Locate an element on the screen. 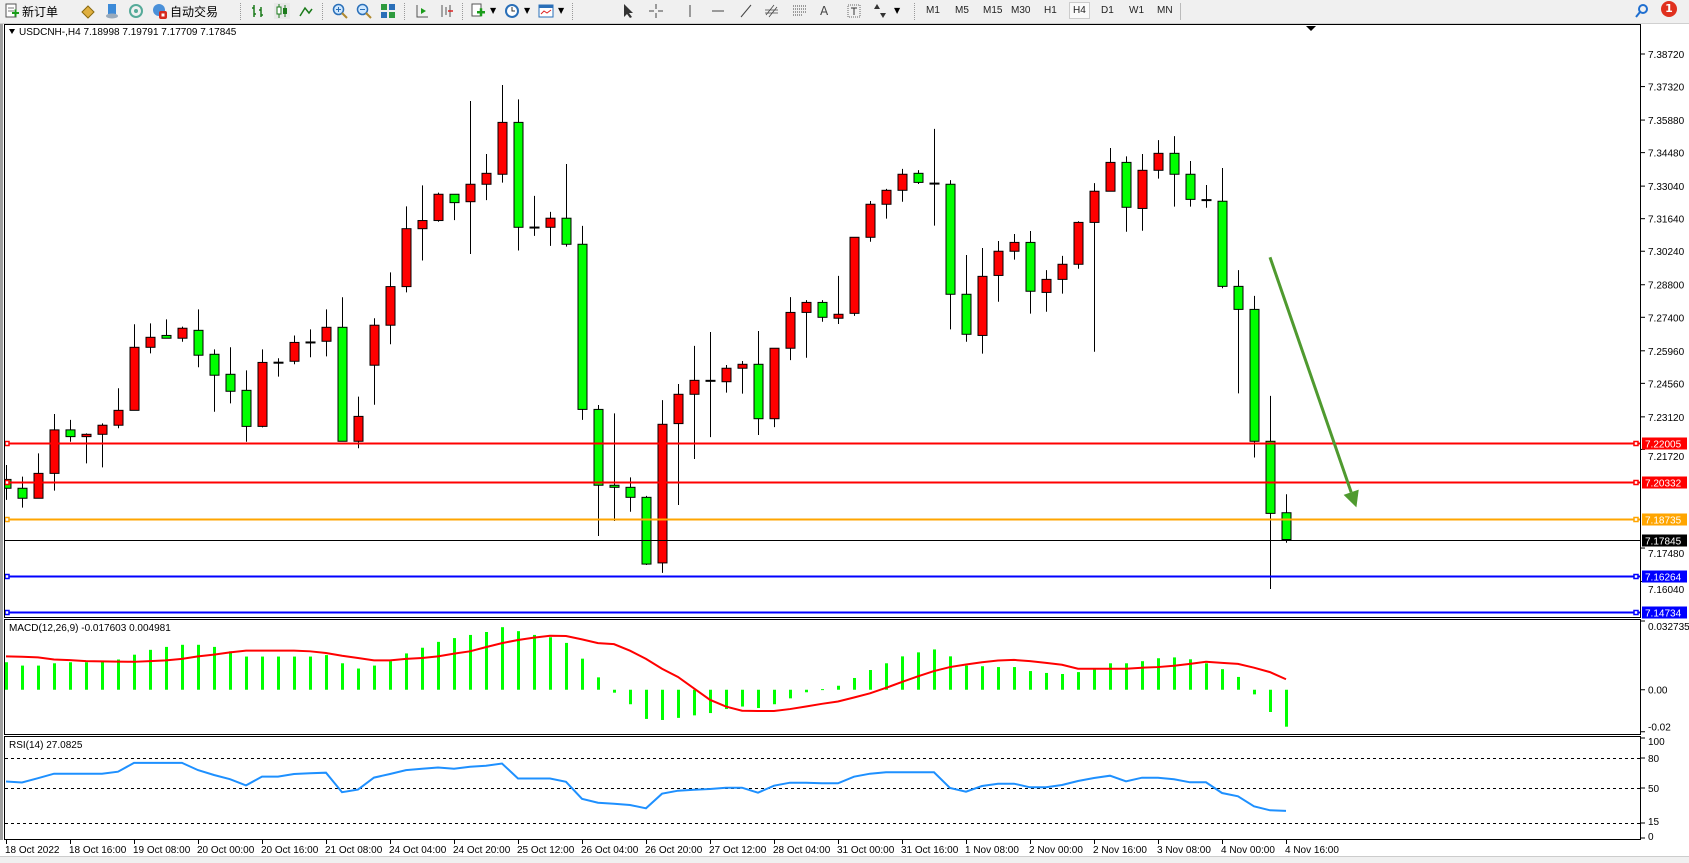  timeframe-h1: H1 is located at coordinates (1050, 10).